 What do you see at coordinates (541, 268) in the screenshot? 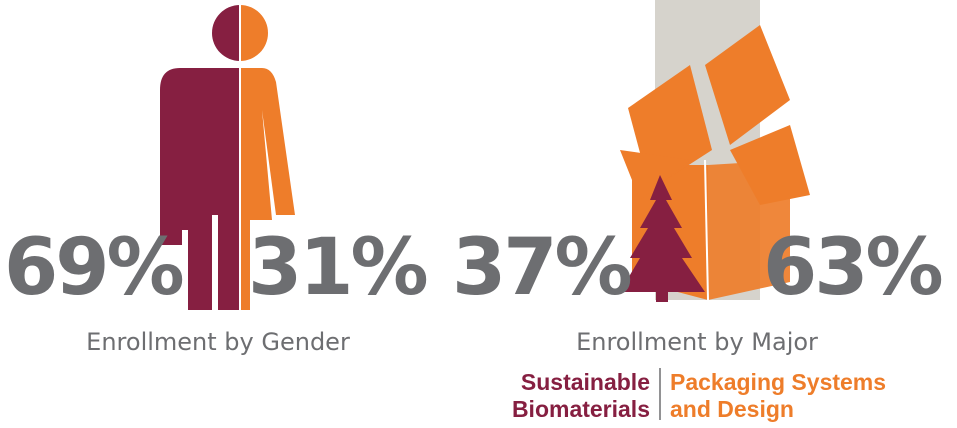
I see `major-left-percent: 37%` at bounding box center [541, 268].